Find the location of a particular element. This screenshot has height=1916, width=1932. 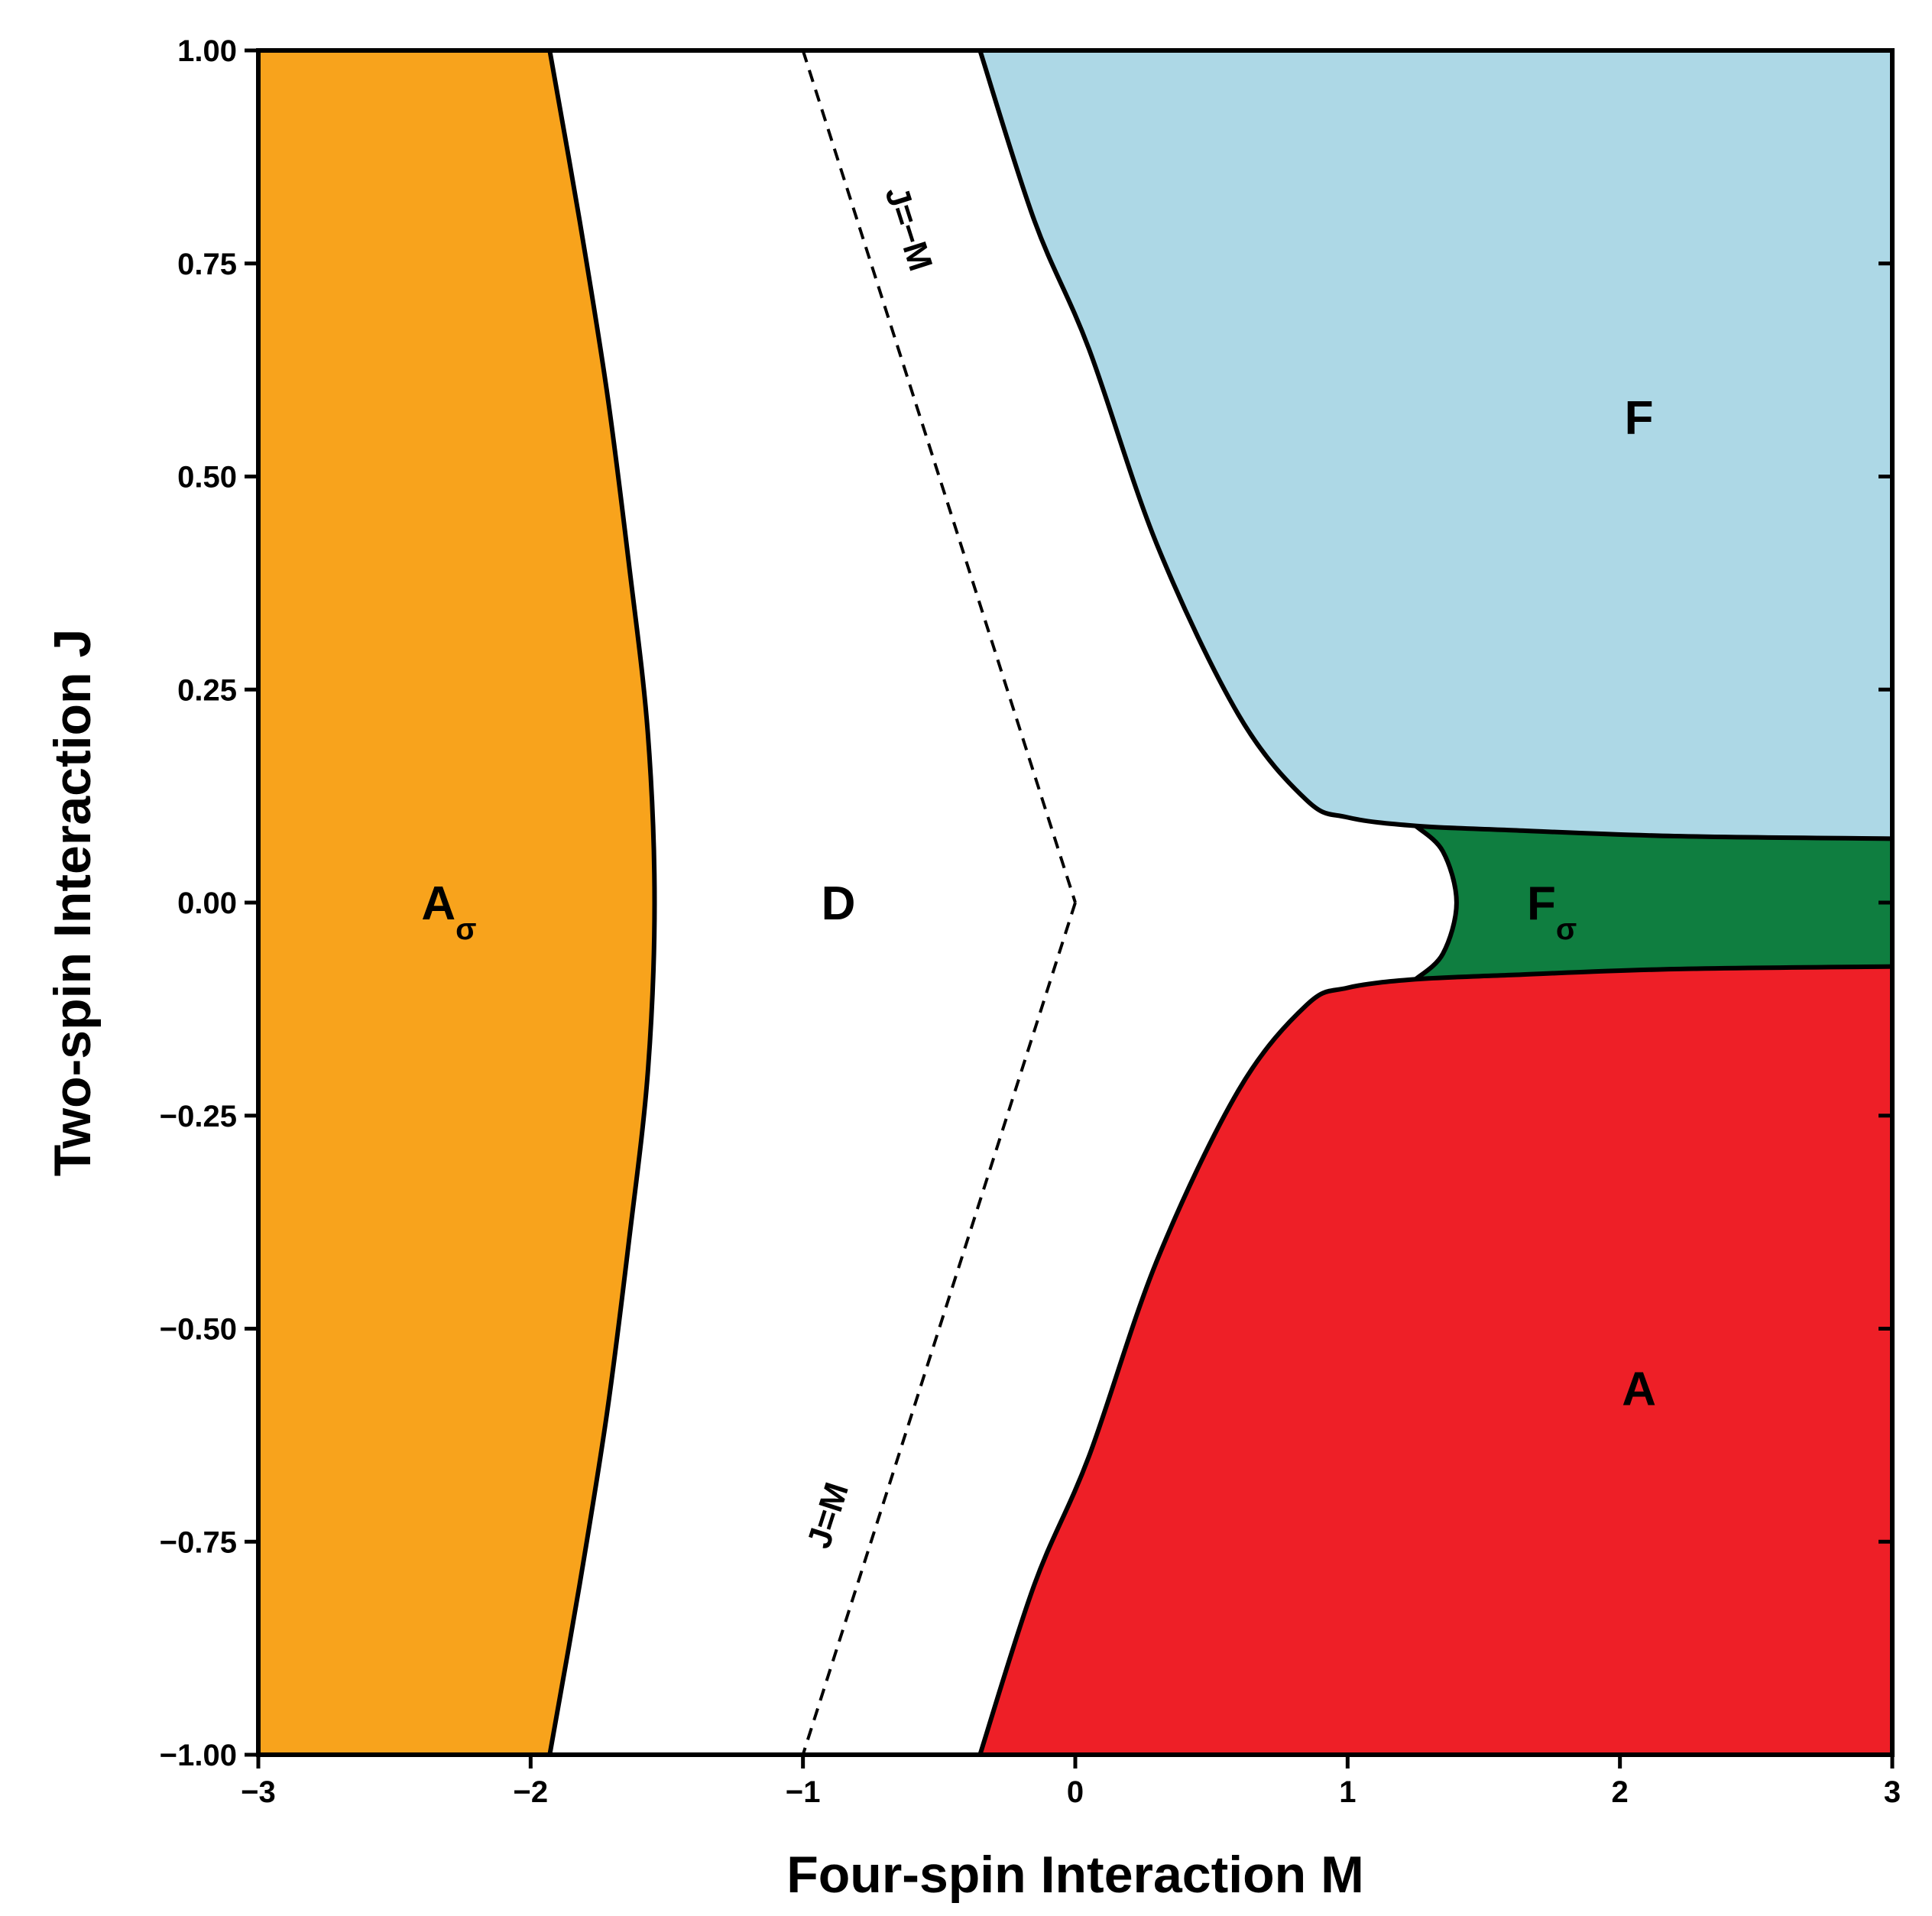

x-tick-label: 1 is located at coordinates (1347, 1792).